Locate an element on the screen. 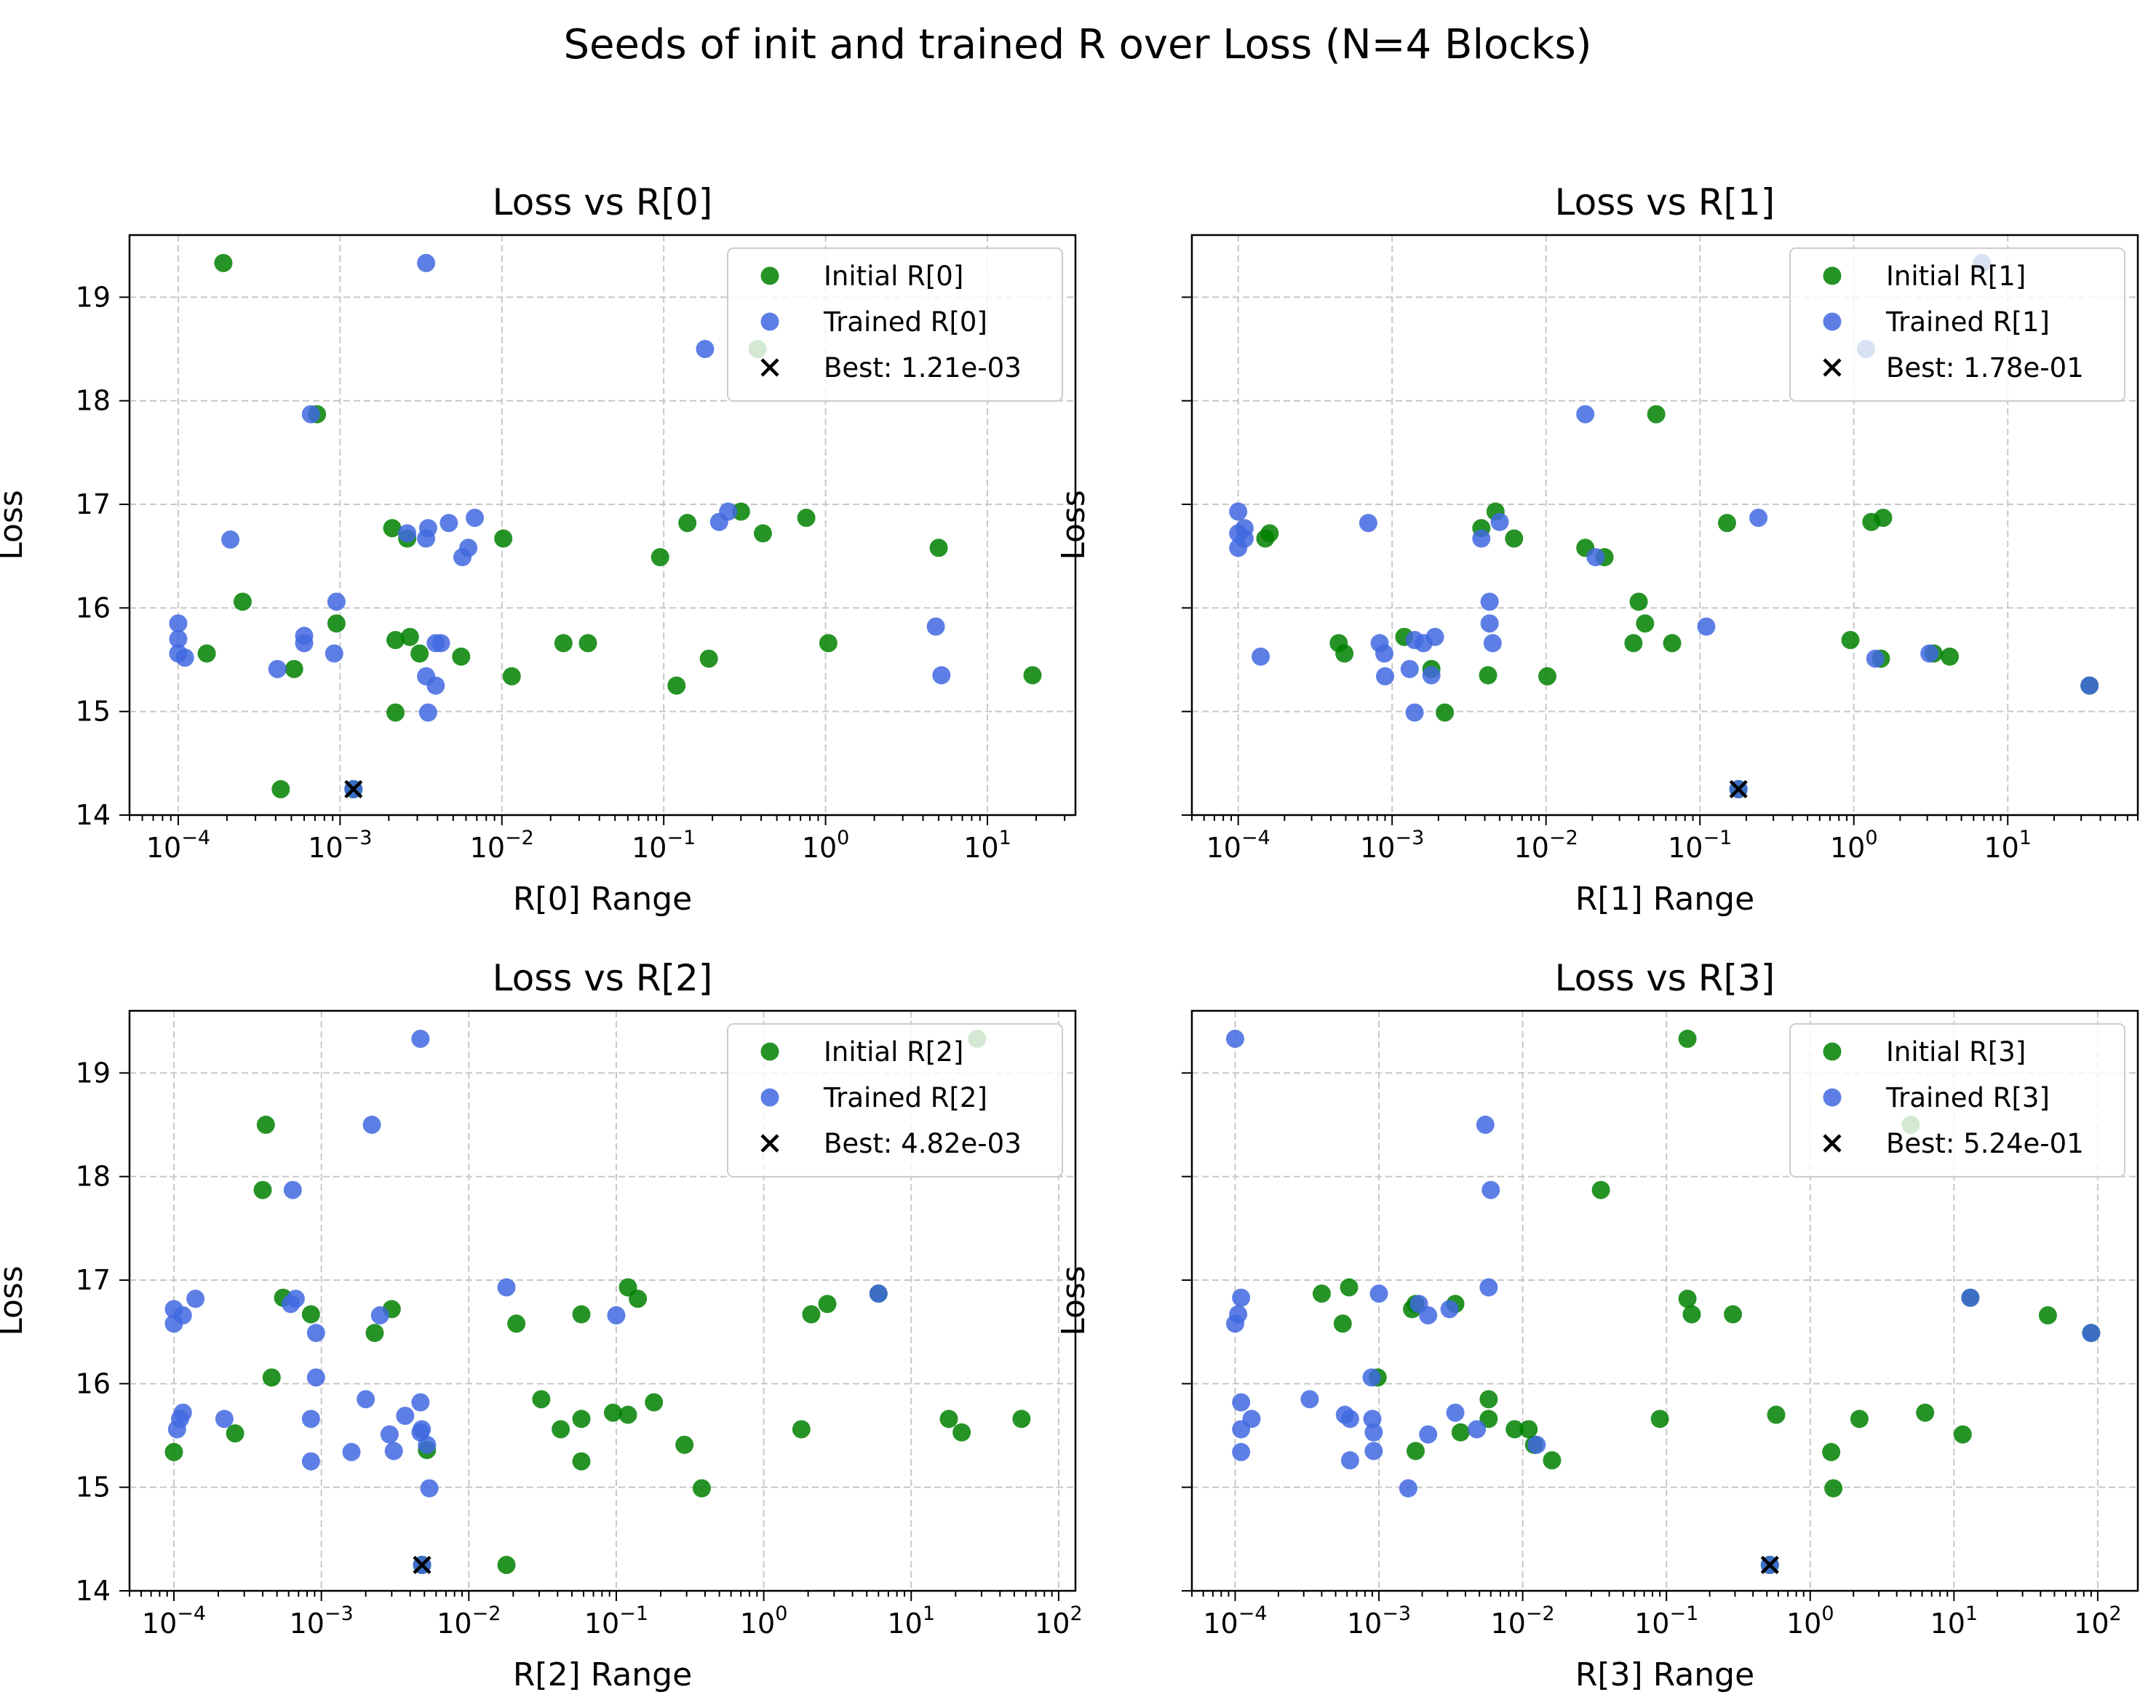  legend: Initial R[0] Trained R[0] Best: 1.21e-03 is located at coordinates (895, 324).